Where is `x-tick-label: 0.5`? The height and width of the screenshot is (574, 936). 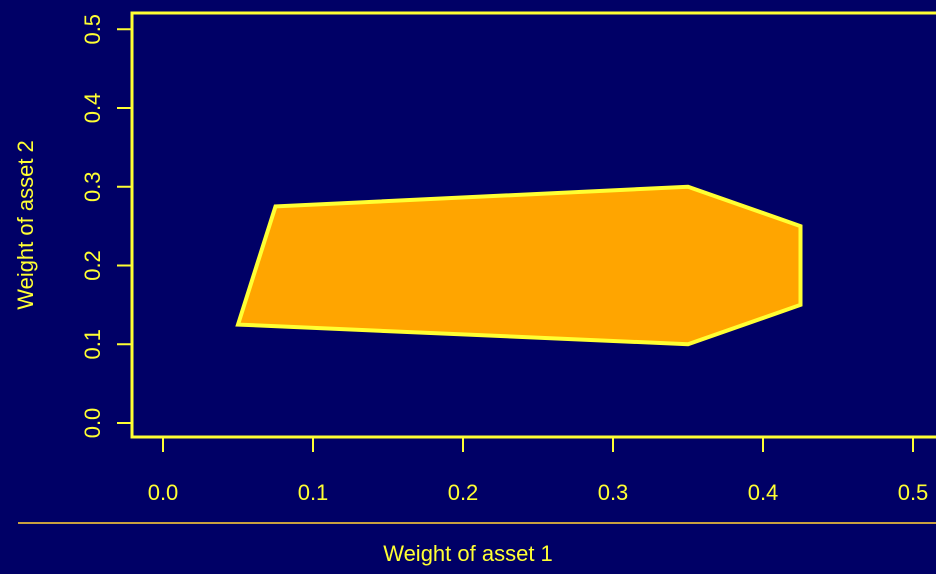
x-tick-label: 0.5 is located at coordinates (913, 492).